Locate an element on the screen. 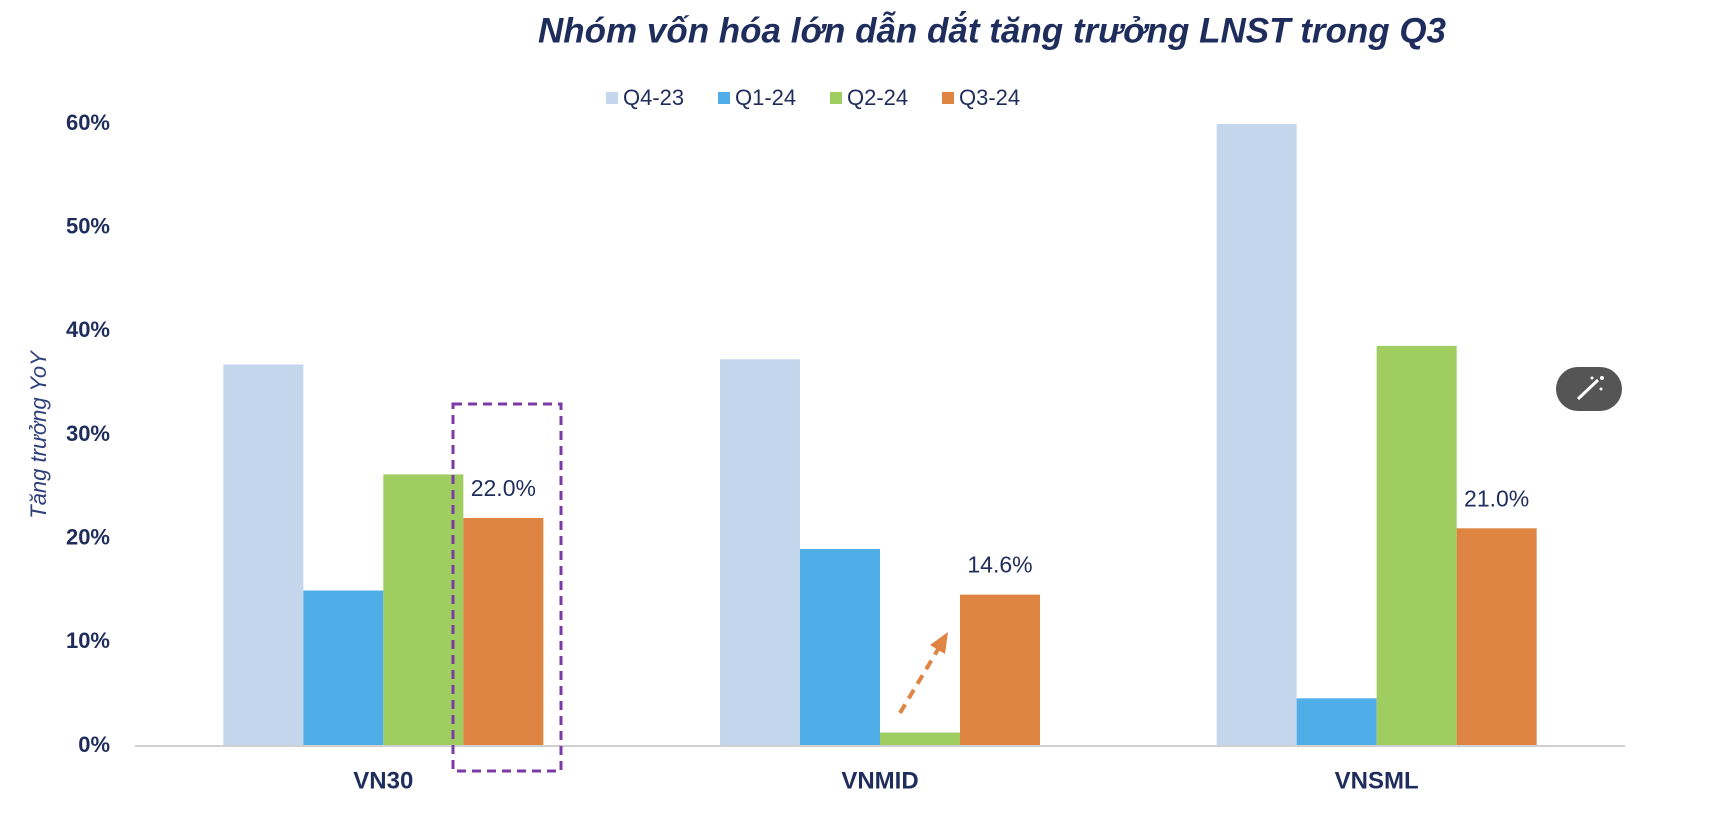 The width and height of the screenshot is (1724, 824). legend-label: Q3-24 is located at coordinates (989, 97).